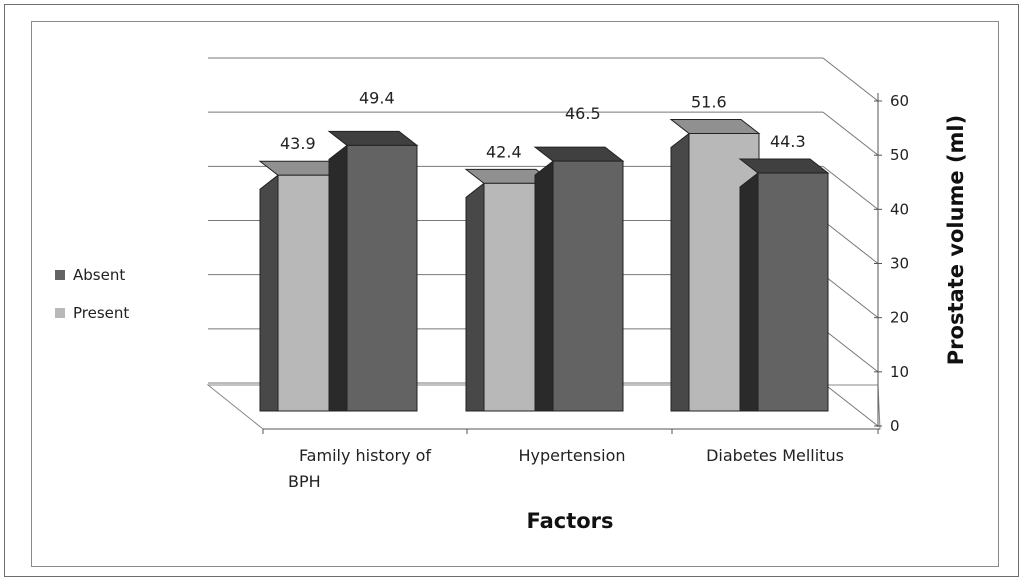 This screenshot has width=1025, height=581. Describe the element at coordinates (895, 426) in the screenshot. I see `y-tick-label: 0` at that location.